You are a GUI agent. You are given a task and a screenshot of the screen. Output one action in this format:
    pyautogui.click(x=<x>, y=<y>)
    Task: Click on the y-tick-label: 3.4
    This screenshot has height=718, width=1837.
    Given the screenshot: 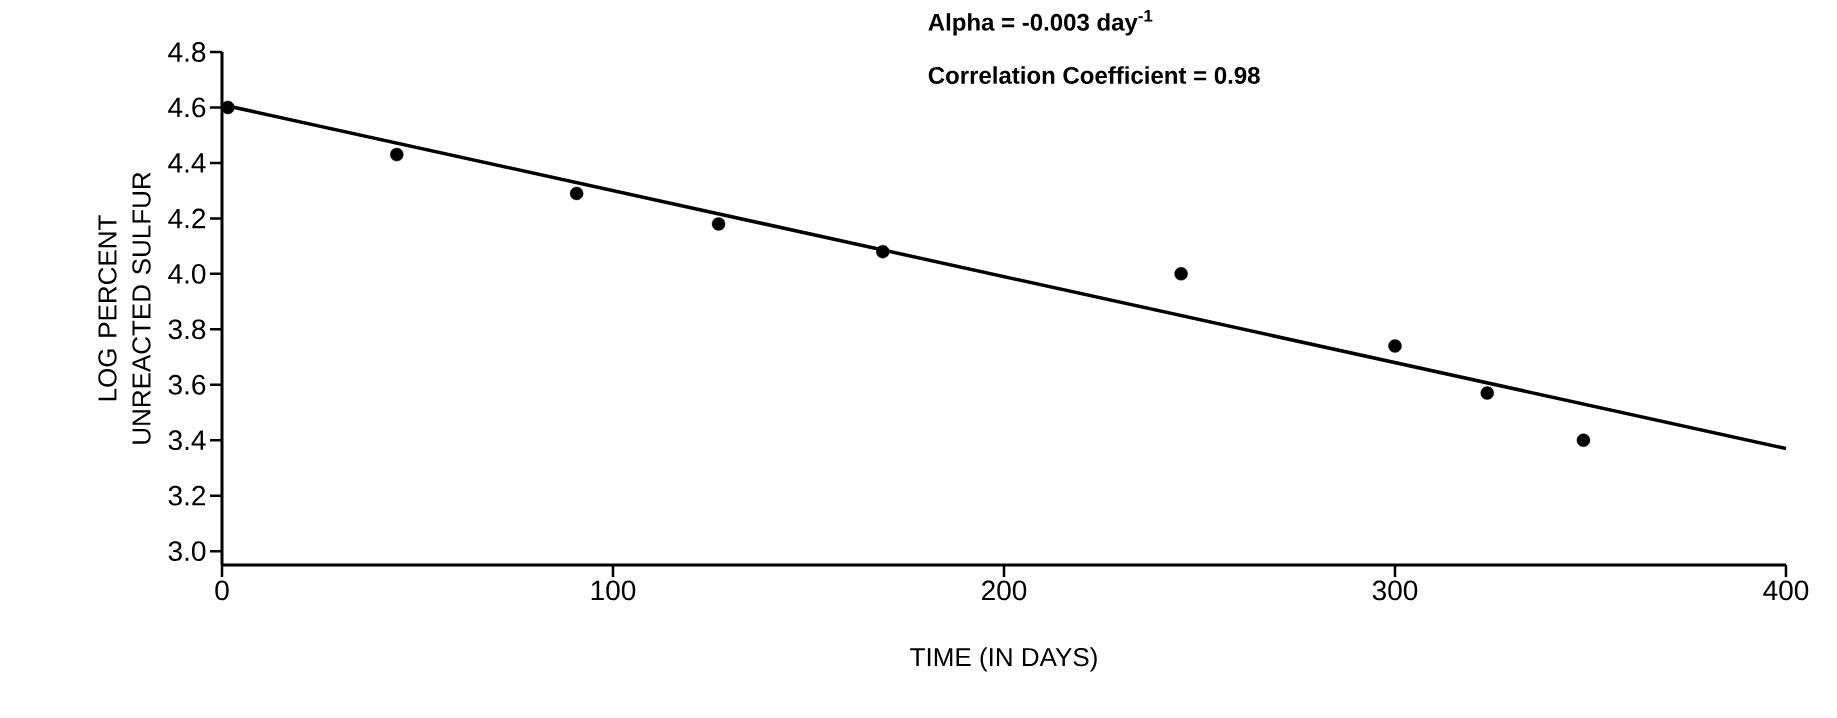 What is the action you would take?
    pyautogui.click(x=187, y=440)
    